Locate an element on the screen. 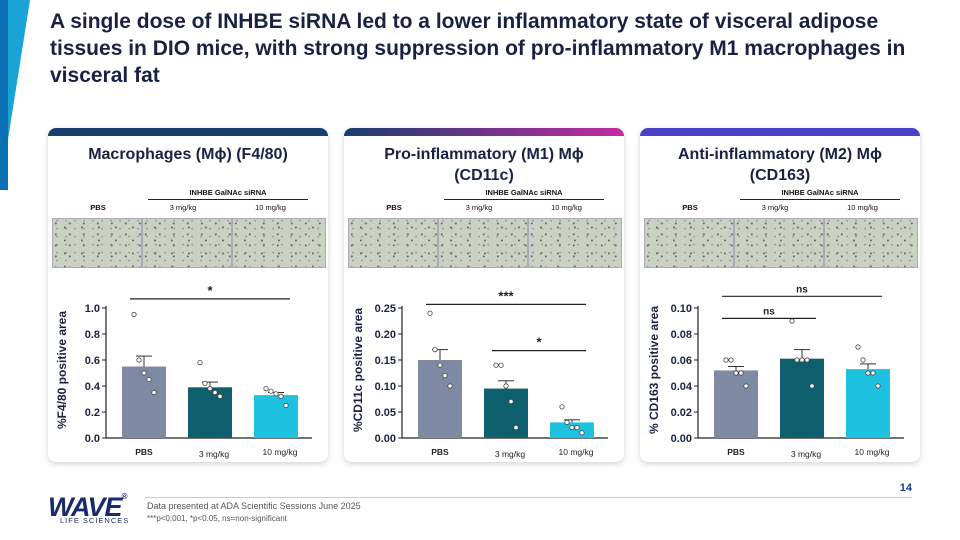 This screenshot has height=540, width=960. y-axis-label: % CD163 positive area is located at coordinates (654, 370).